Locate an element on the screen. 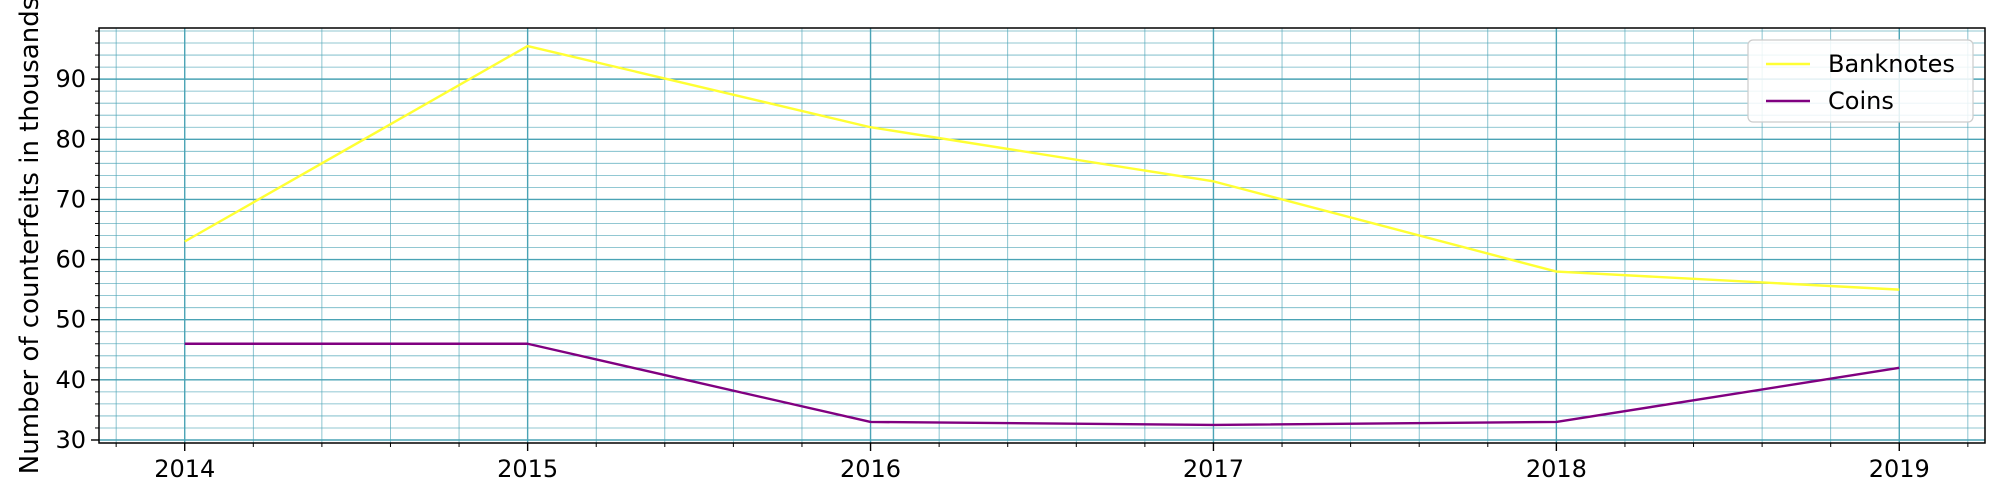 This screenshot has width=2000, height=500. series-line-coins is located at coordinates (1042, 384).